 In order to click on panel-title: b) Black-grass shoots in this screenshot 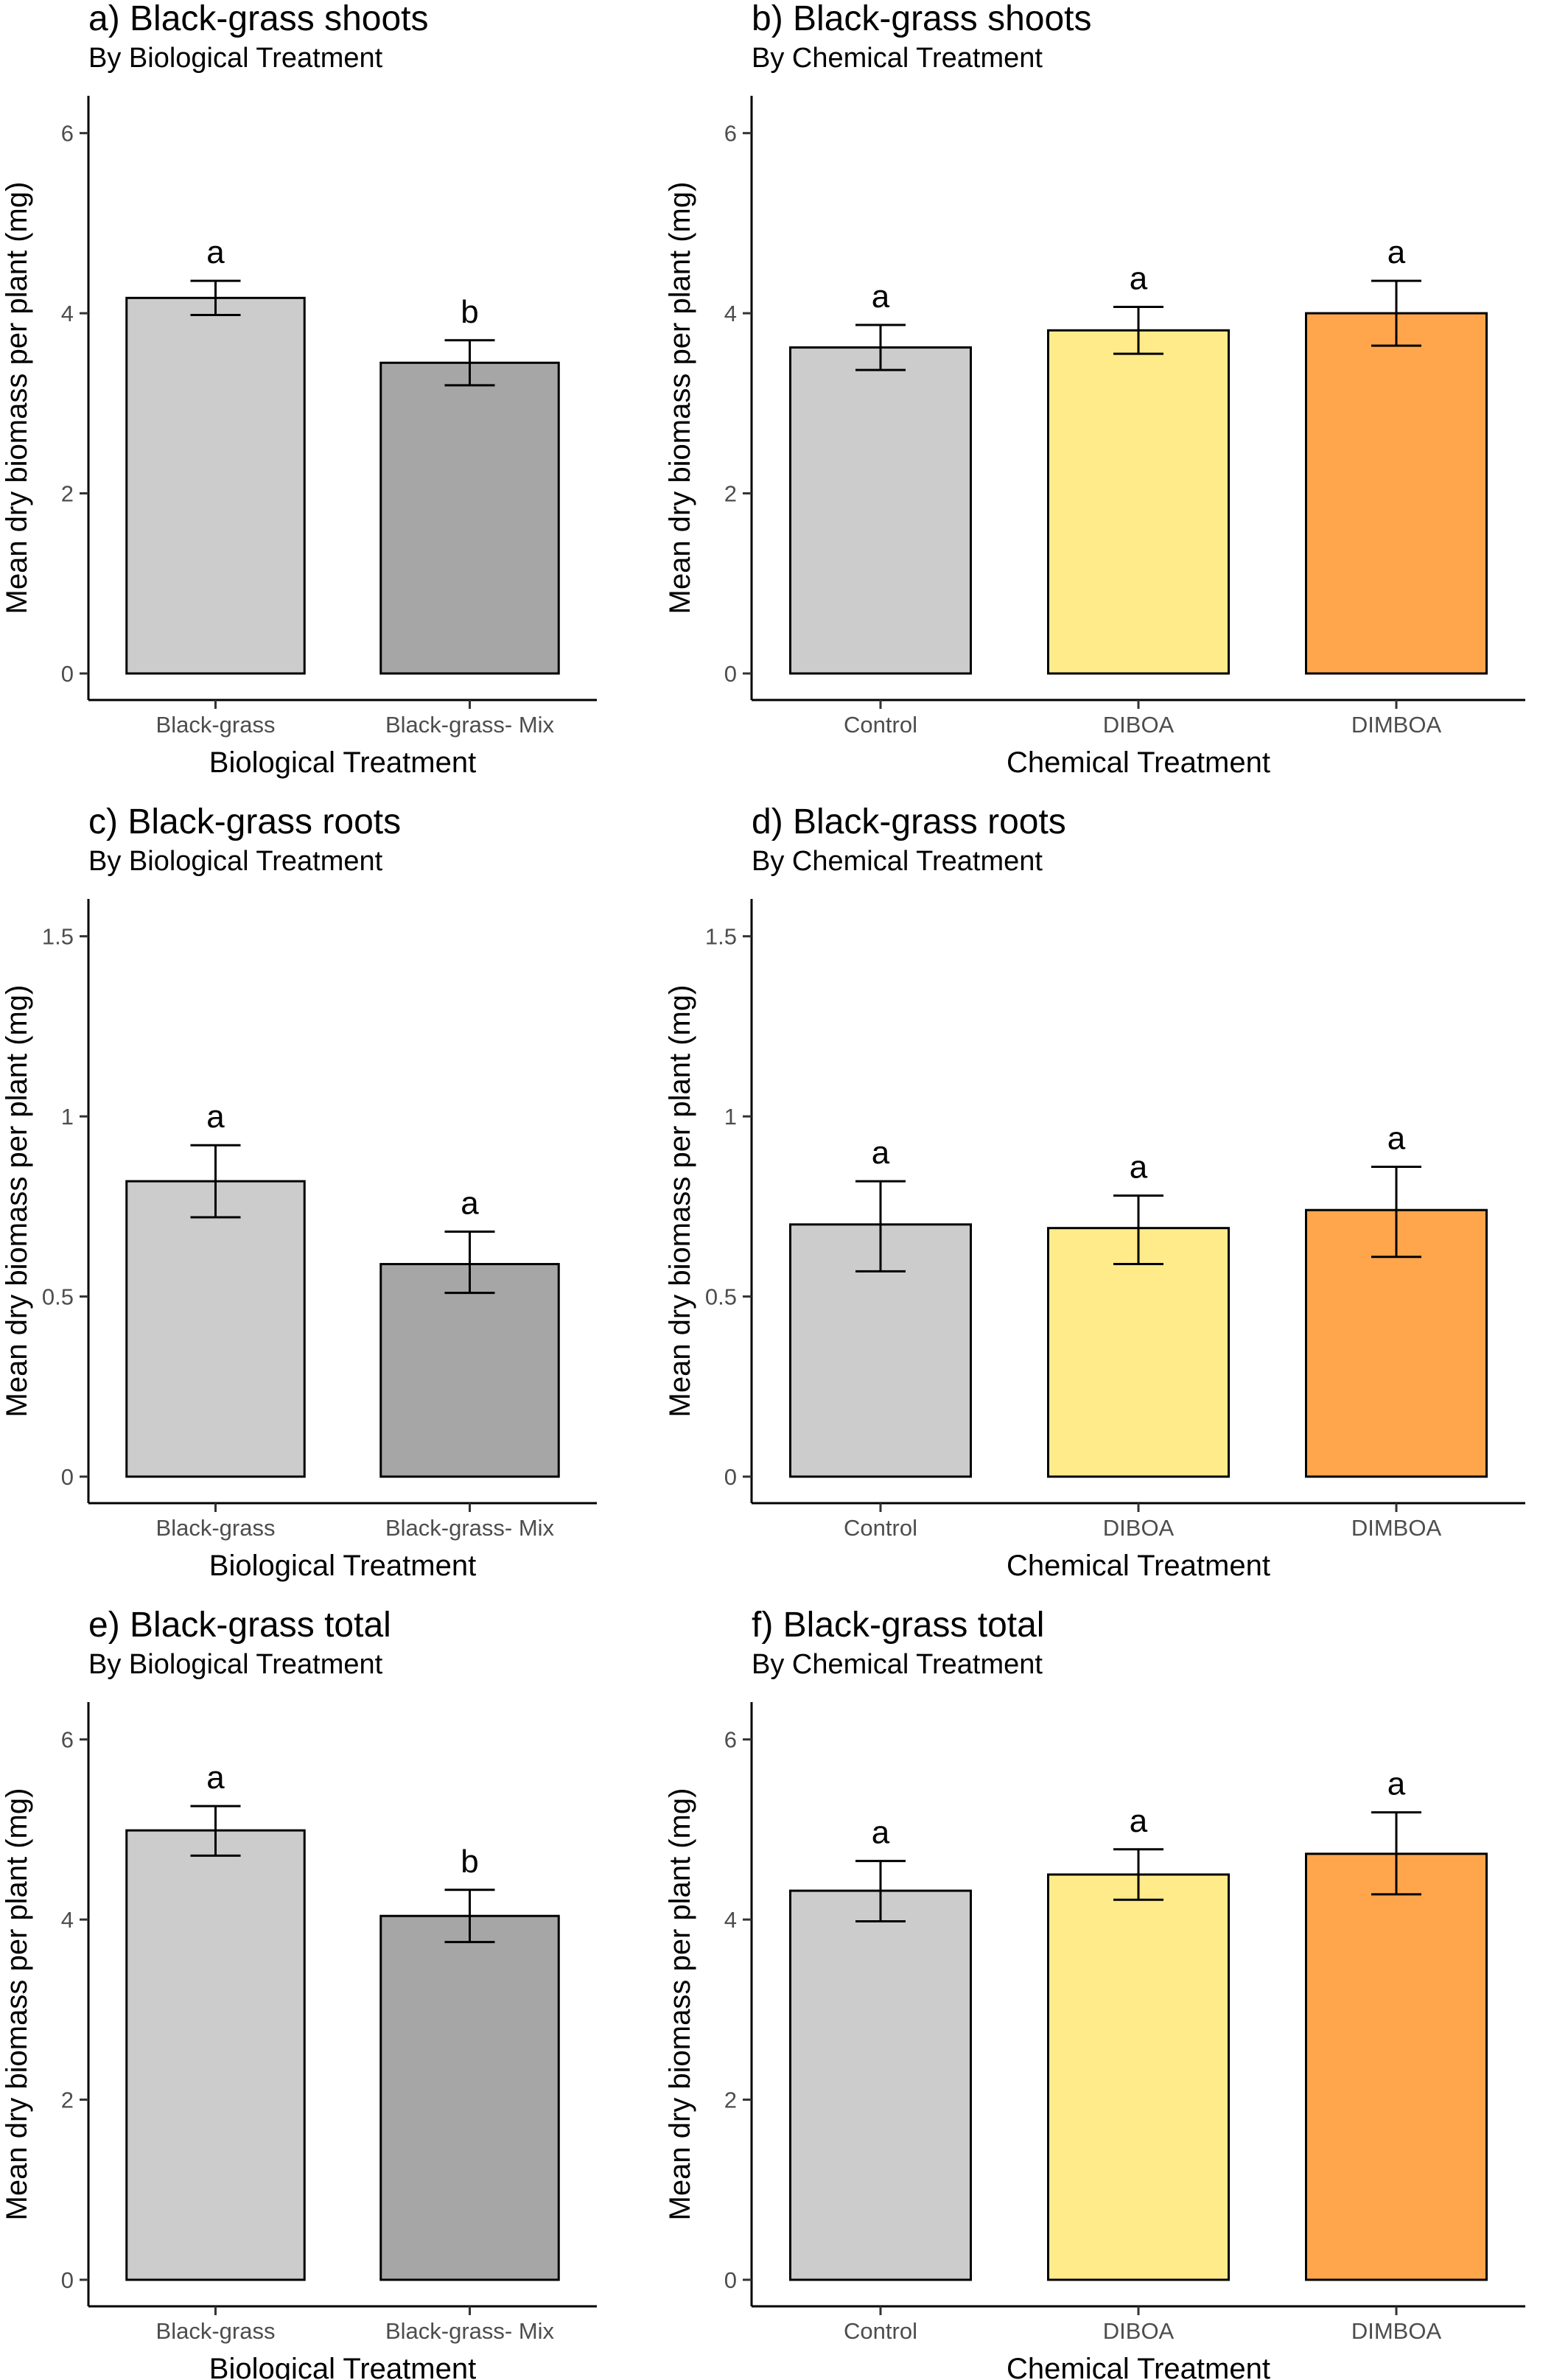, I will do `click(922, 19)`.